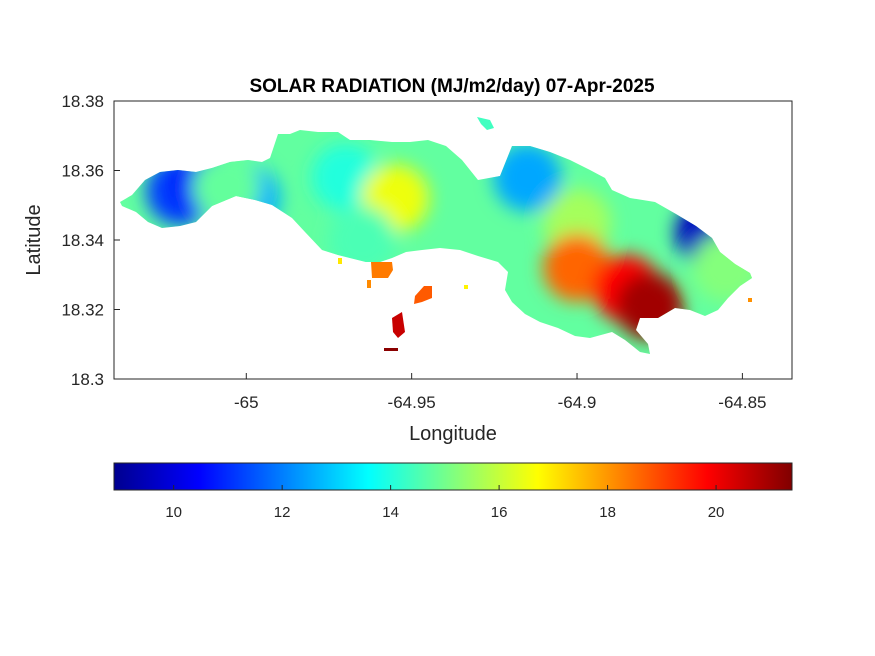  Describe the element at coordinates (87, 379) in the screenshot. I see `y-tick-label: 18.3` at that location.